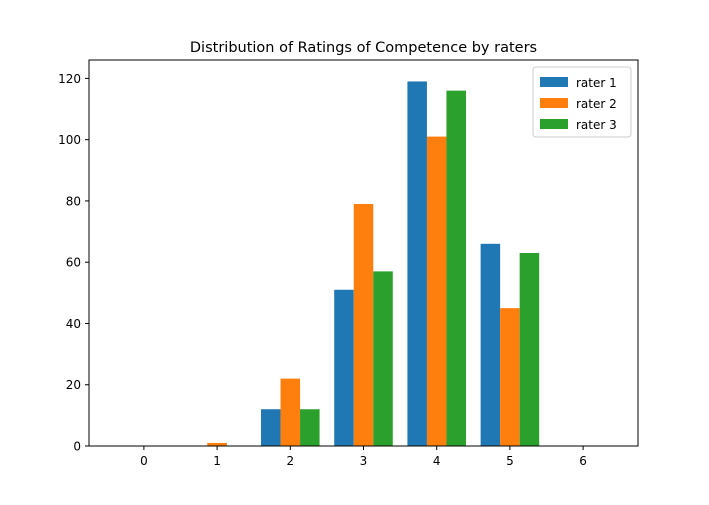 Image resolution: width=709 pixels, height=505 pixels. I want to click on legend: rater 1 rater 2 rater 3, so click(582, 102).